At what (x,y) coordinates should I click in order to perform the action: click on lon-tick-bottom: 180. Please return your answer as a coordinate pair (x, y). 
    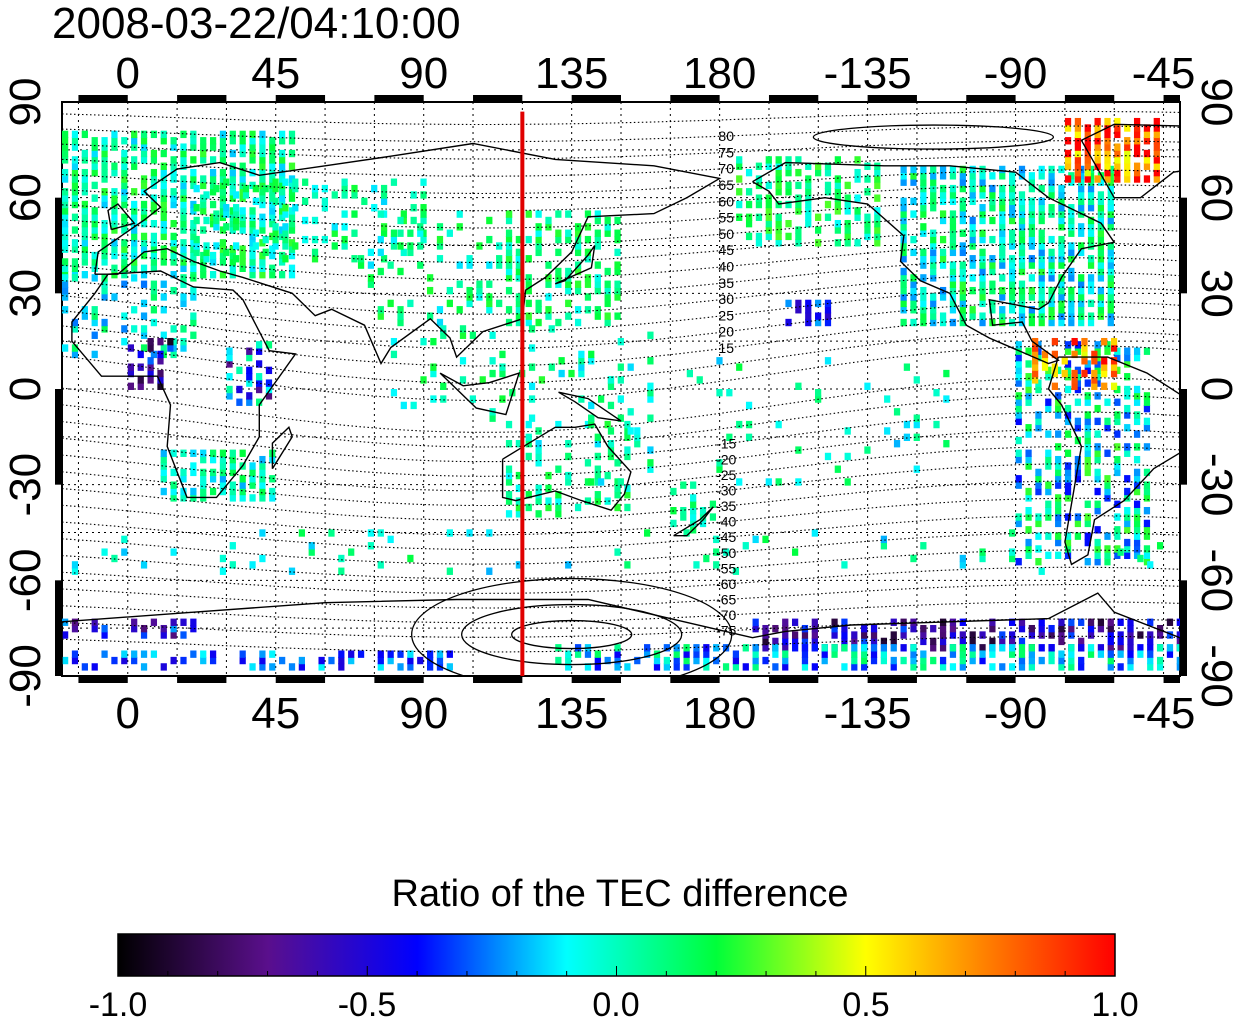
    Looking at the image, I should click on (719, 713).